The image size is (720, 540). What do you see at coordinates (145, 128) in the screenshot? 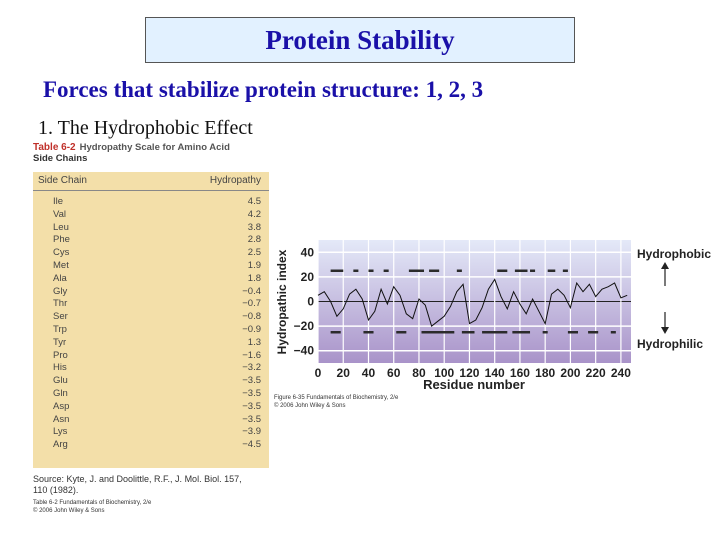
I see `slide-bullet-point: 1. The Hydrophobic Effect` at bounding box center [145, 128].